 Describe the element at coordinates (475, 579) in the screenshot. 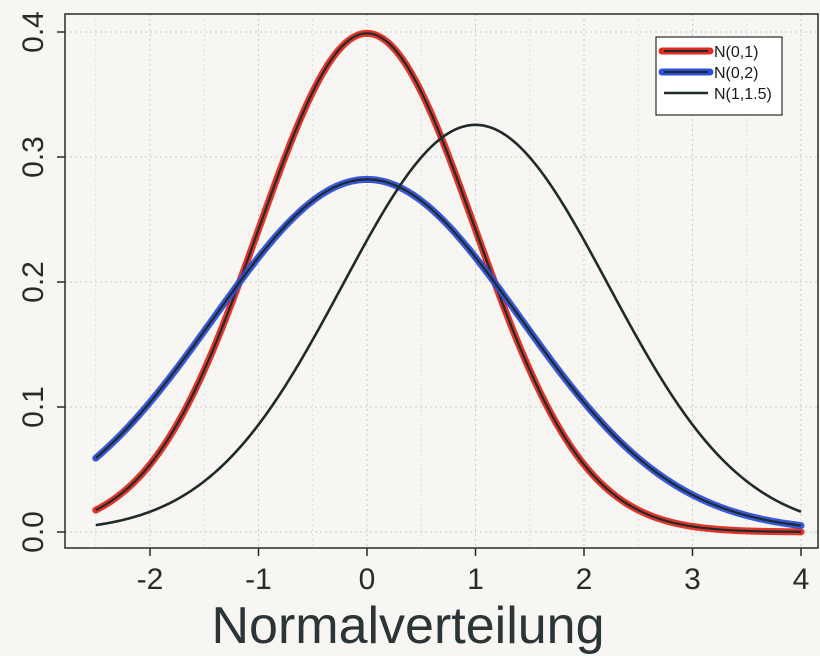

I see `x-tick-label: 1` at that location.